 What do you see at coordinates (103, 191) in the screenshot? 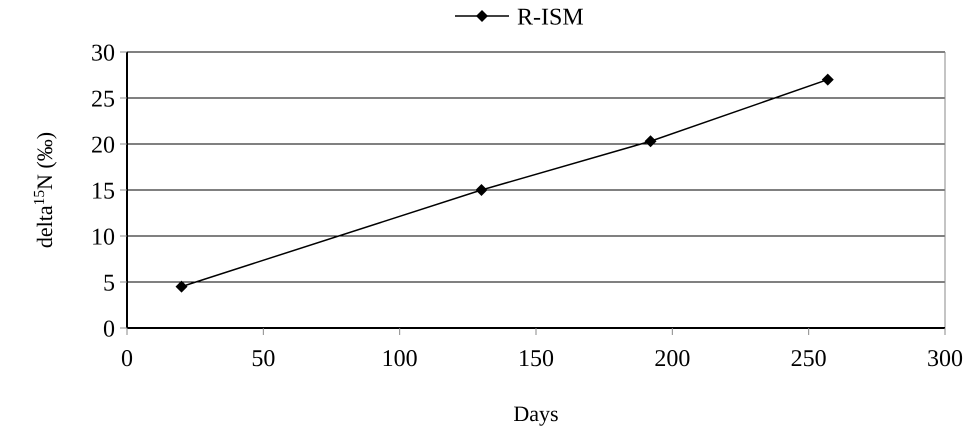
I see `y-tick-label: 15` at bounding box center [103, 191].